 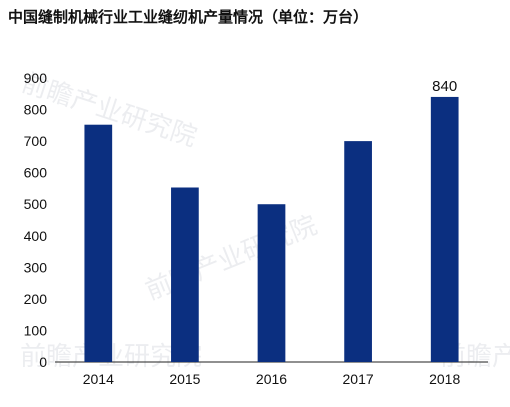 I want to click on x-axis: 2014 2015 2016 2017 2018, so click(x=271, y=374).